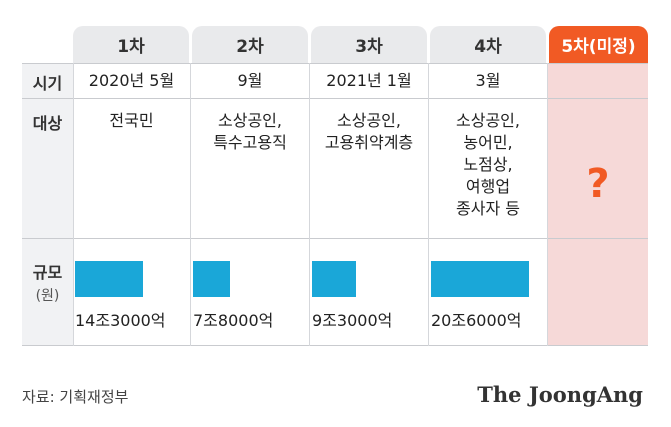 The height and width of the screenshot is (427, 671). I want to click on header-round-4: 4차, so click(488, 44).